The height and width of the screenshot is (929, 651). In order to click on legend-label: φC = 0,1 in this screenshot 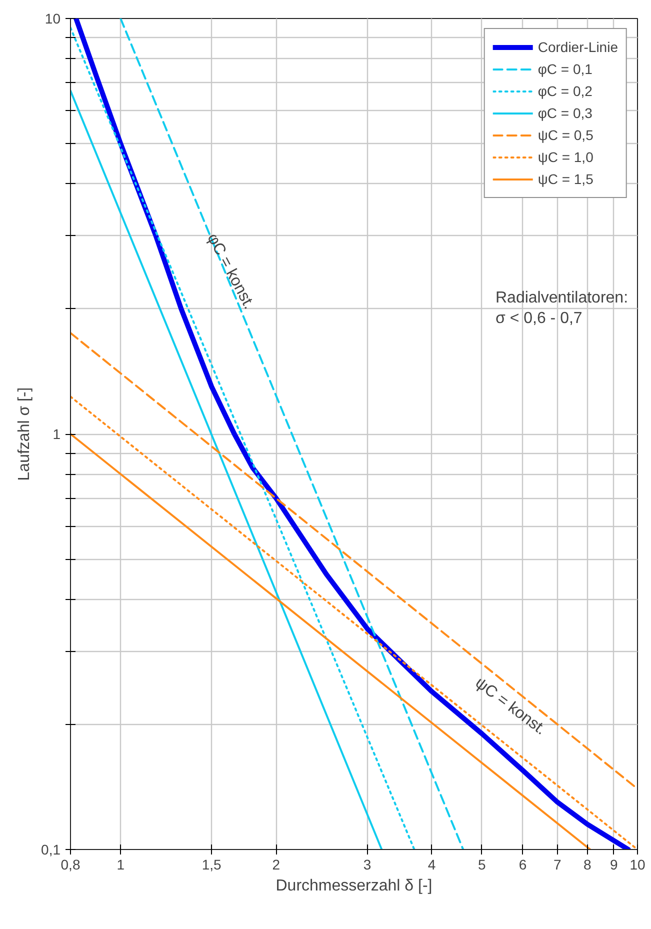, I will do `click(565, 69)`.